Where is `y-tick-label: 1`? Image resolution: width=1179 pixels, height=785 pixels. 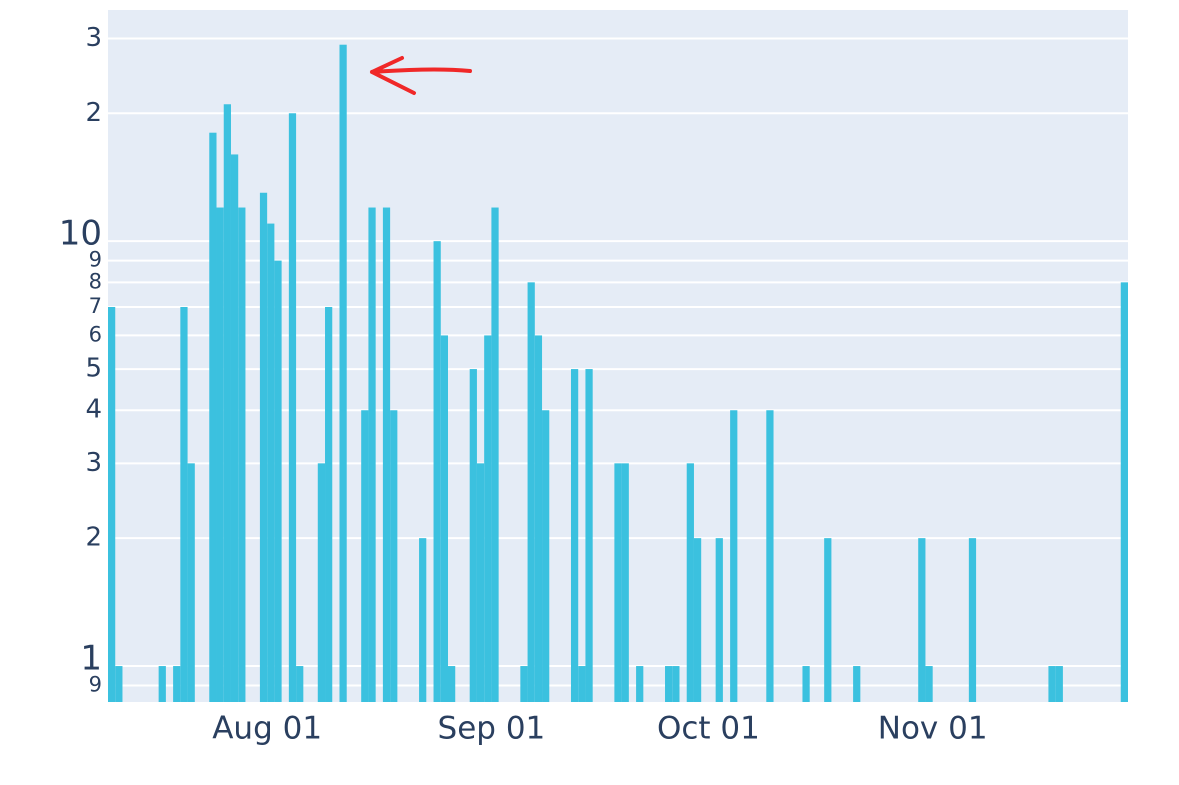
y-tick-label: 1 is located at coordinates (91, 659).